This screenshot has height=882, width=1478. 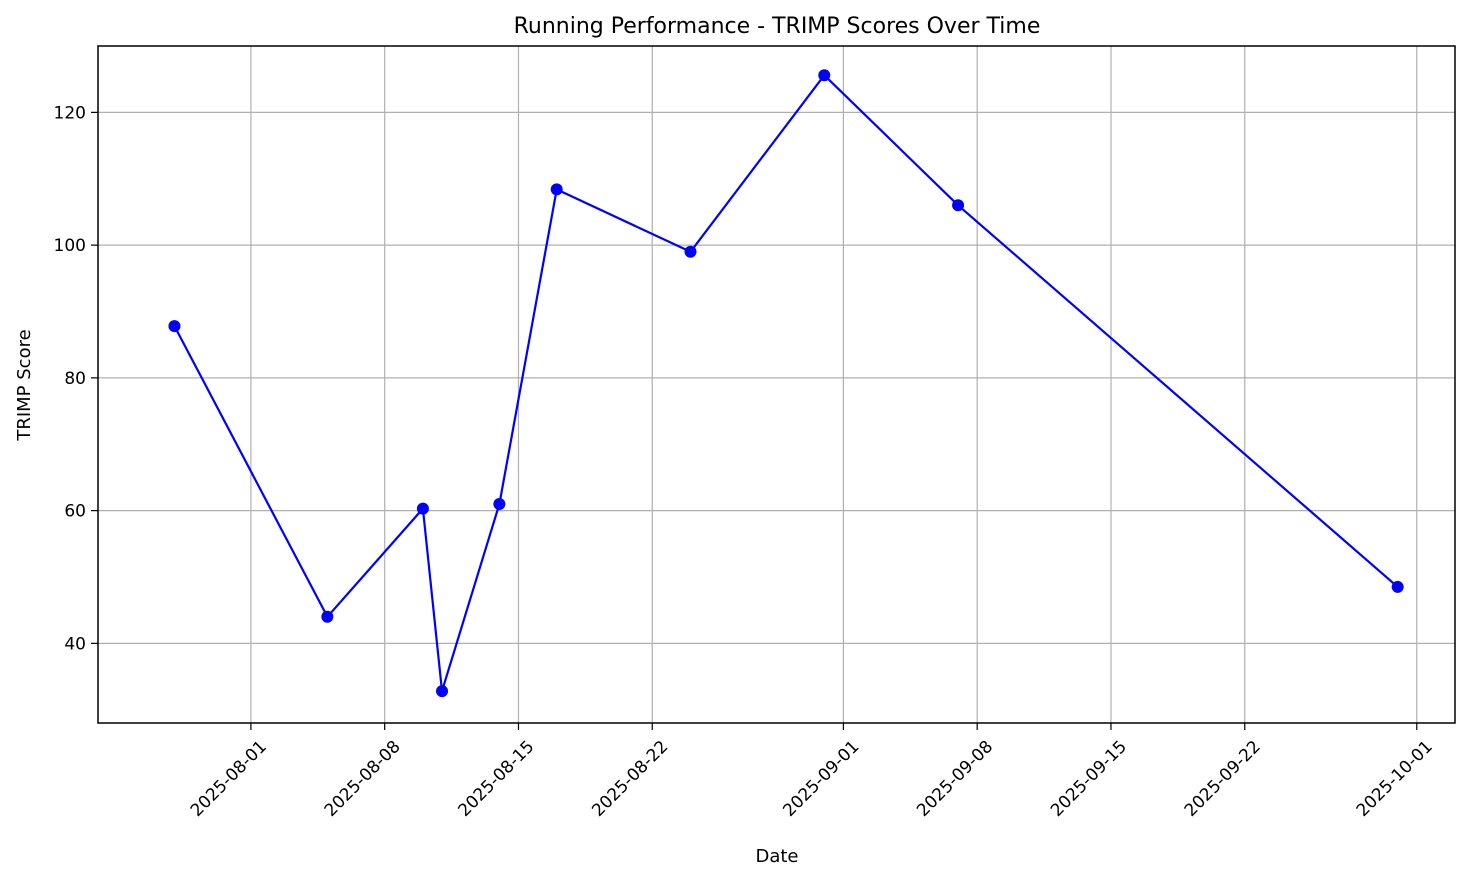 What do you see at coordinates (24, 385) in the screenshot?
I see `y-axis-label: TRIMP Score` at bounding box center [24, 385].